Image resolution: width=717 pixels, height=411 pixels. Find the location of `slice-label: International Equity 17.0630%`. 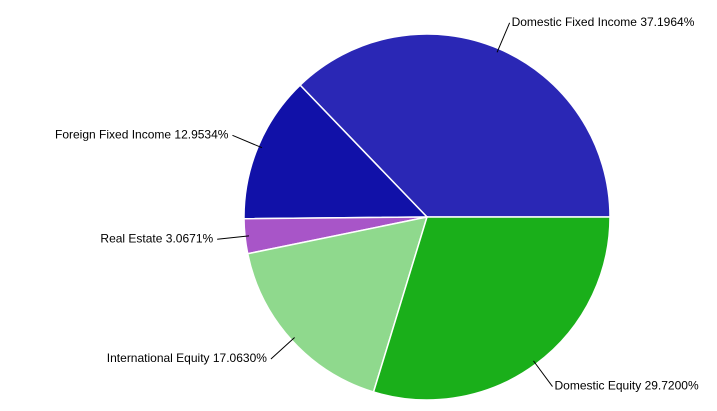

slice-label: International Equity 17.0630% is located at coordinates (187, 358).